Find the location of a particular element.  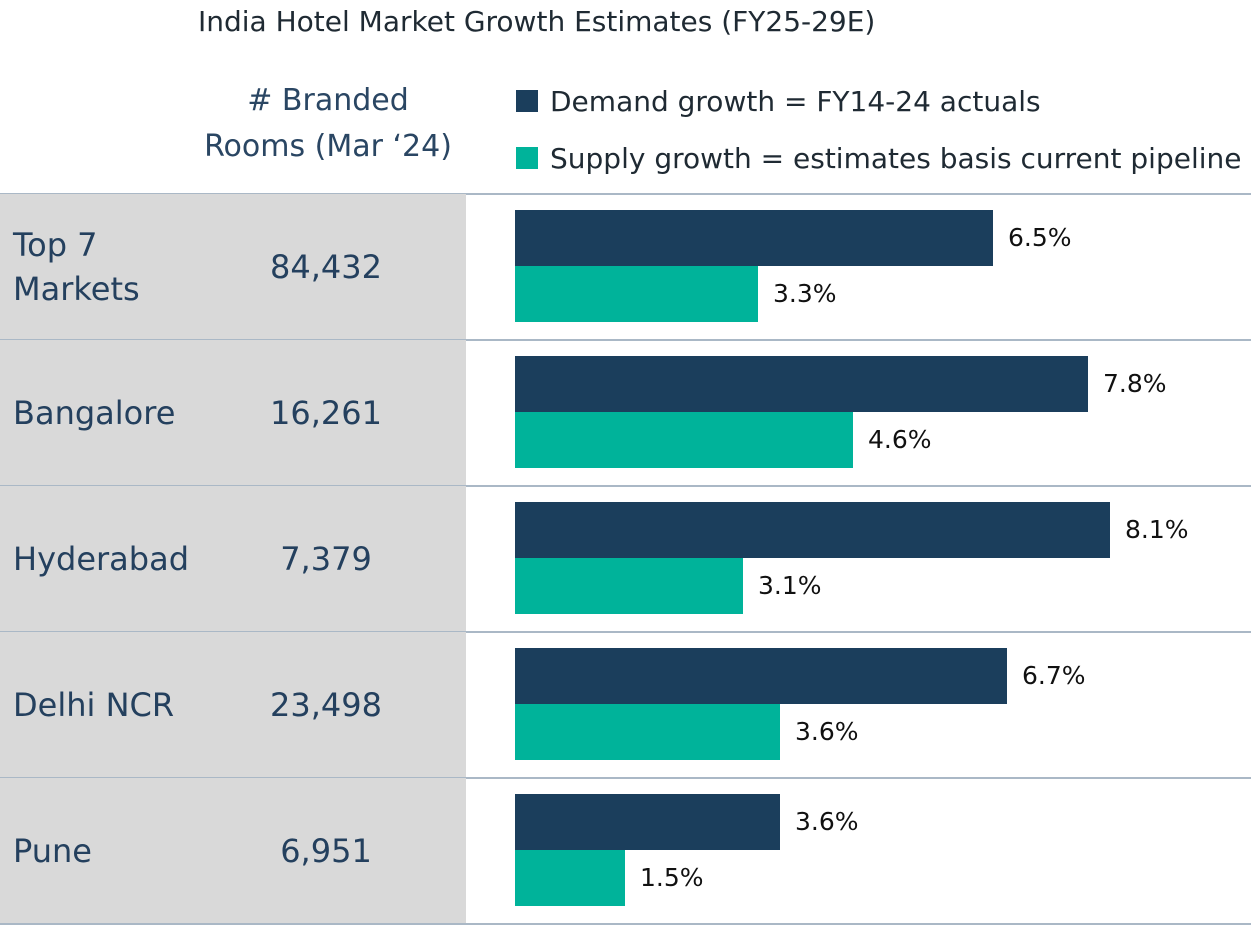

market-label-line: Top 7 is located at coordinates (55, 245).